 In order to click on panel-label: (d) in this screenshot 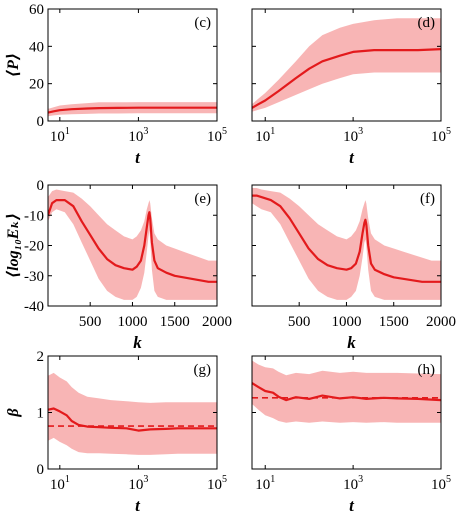, I will do `click(427, 23)`.